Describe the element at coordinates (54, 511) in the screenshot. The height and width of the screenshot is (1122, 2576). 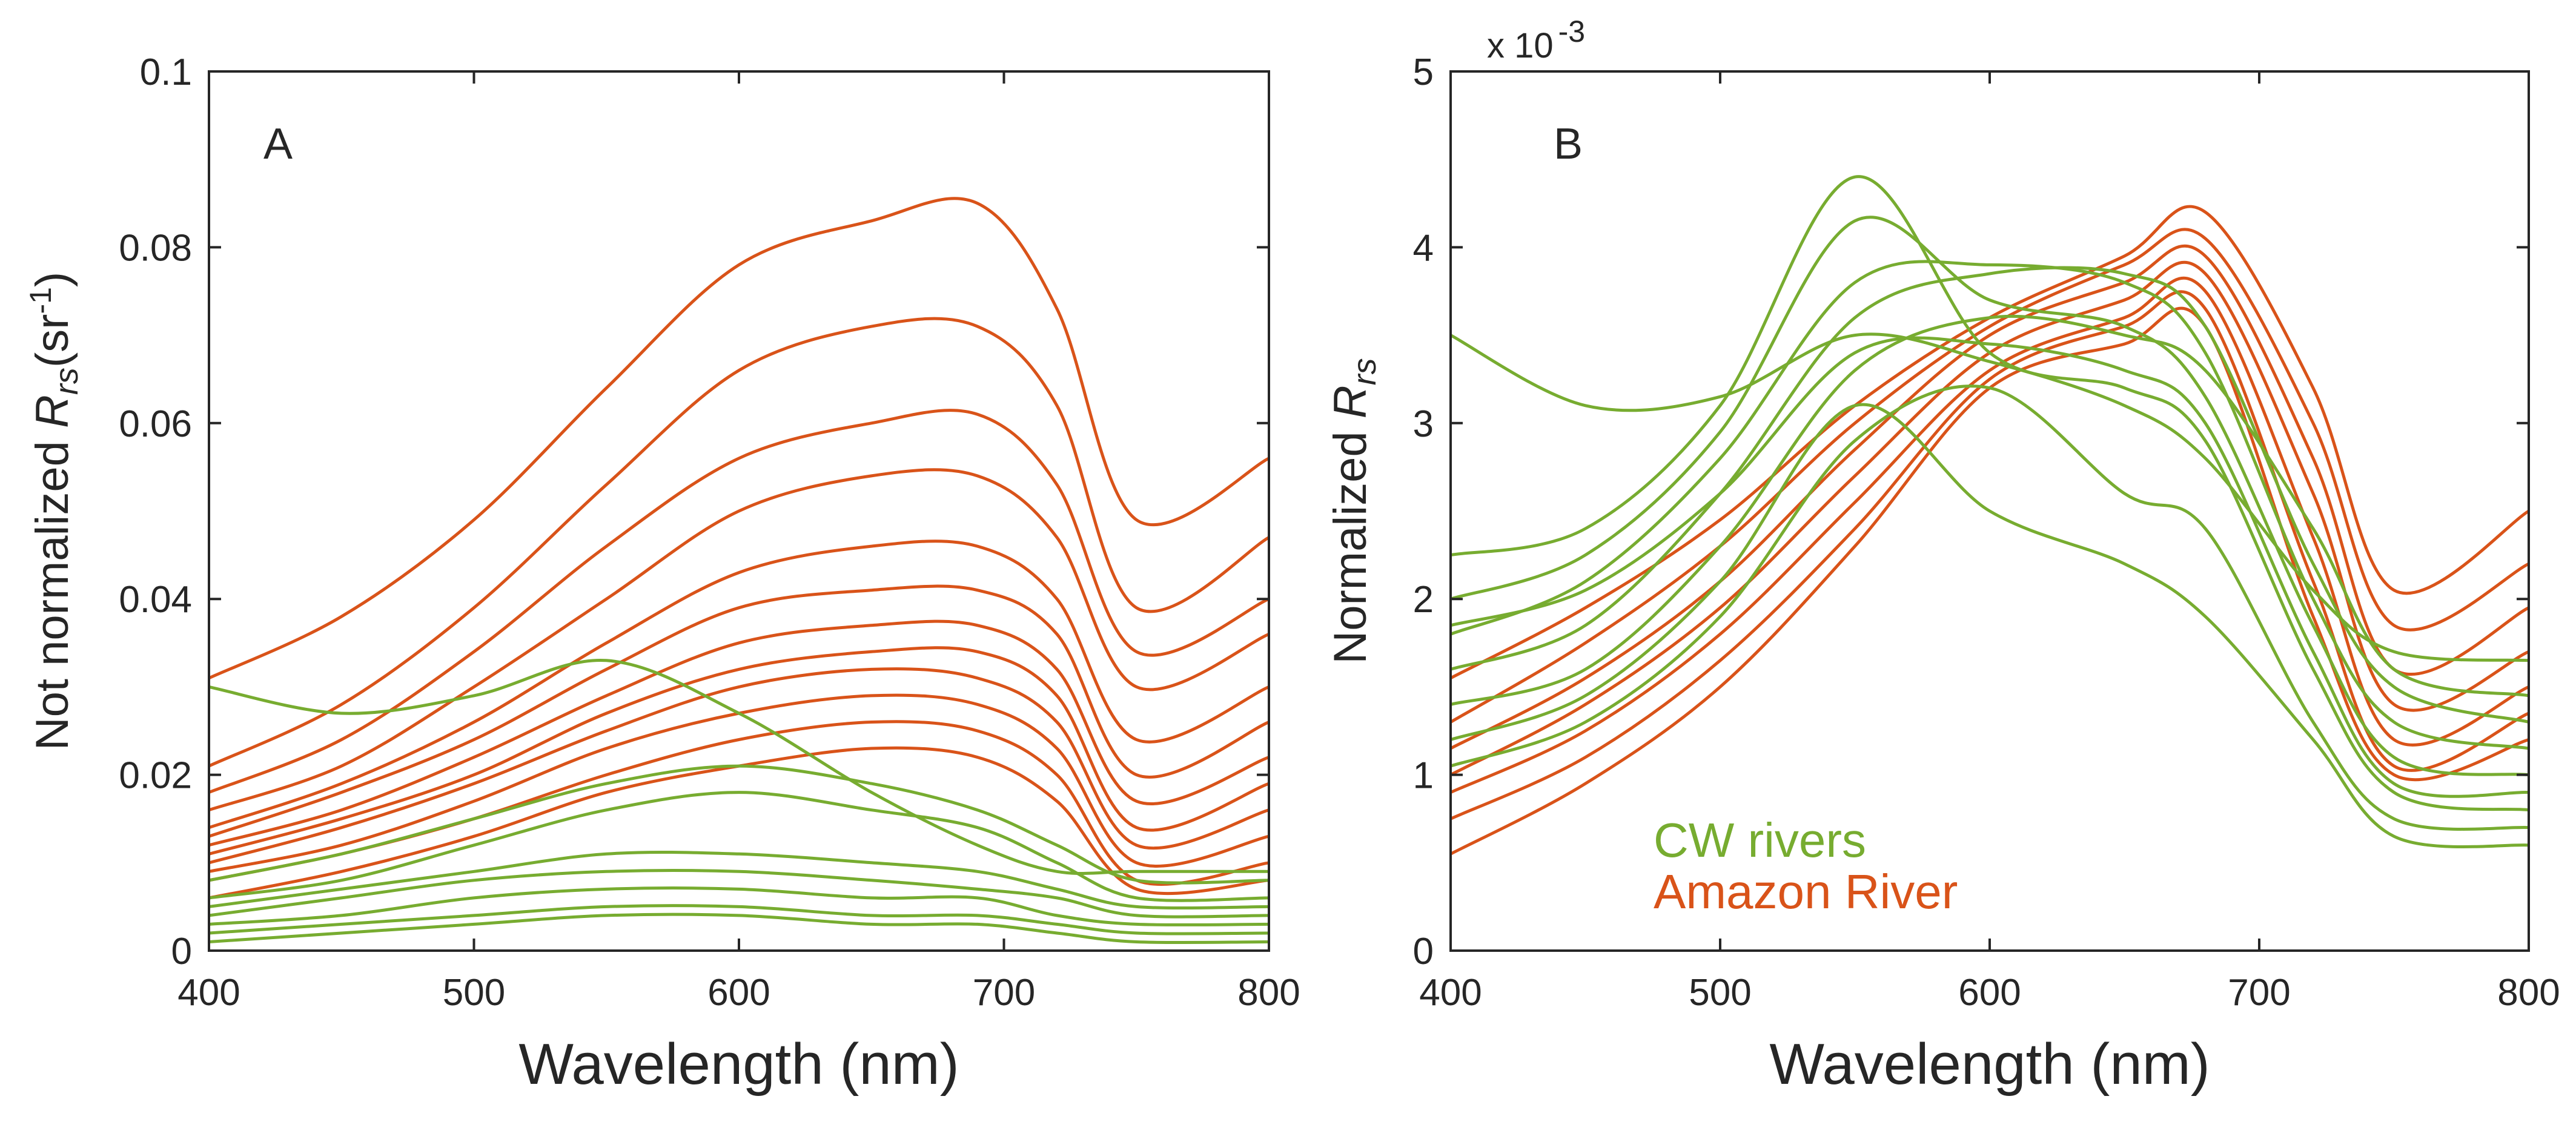
I see `panel-a-y-axis-label: Not normalized Rrs(sr-1)` at that location.